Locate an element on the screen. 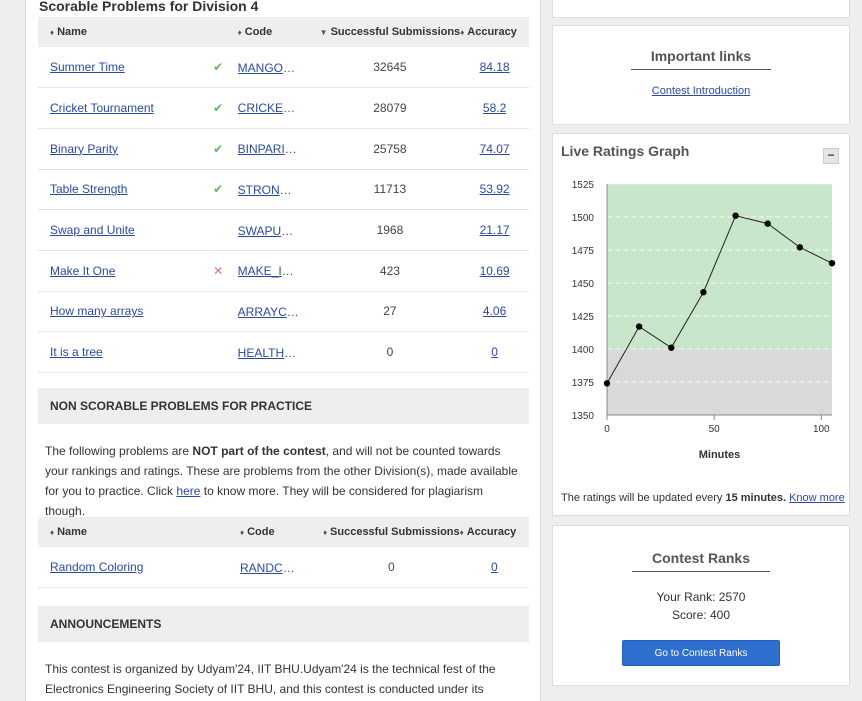  y-tick-label: 1500 is located at coordinates (583, 218).